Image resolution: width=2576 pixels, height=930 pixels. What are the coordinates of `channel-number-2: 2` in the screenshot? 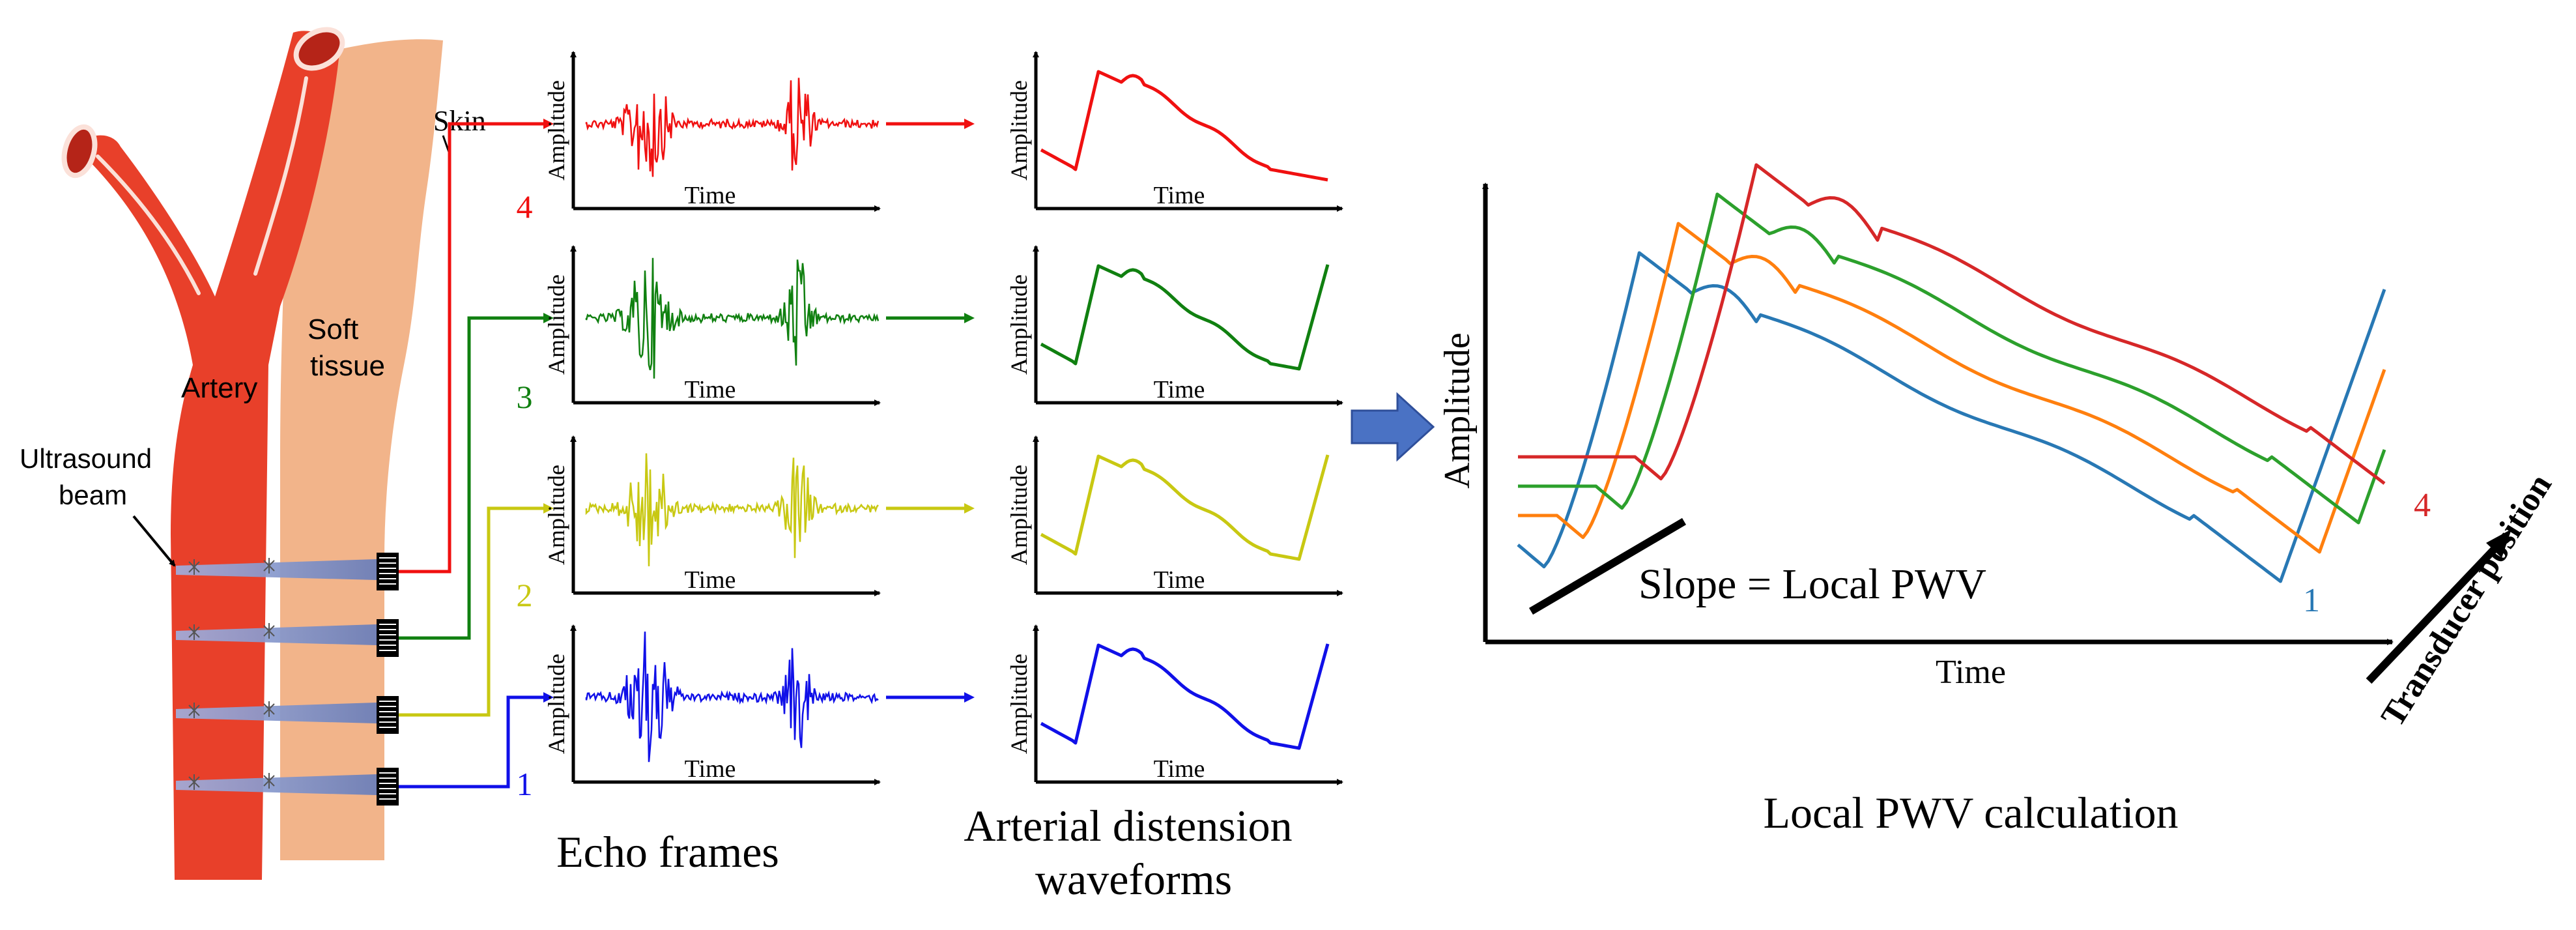 It's located at (525, 595).